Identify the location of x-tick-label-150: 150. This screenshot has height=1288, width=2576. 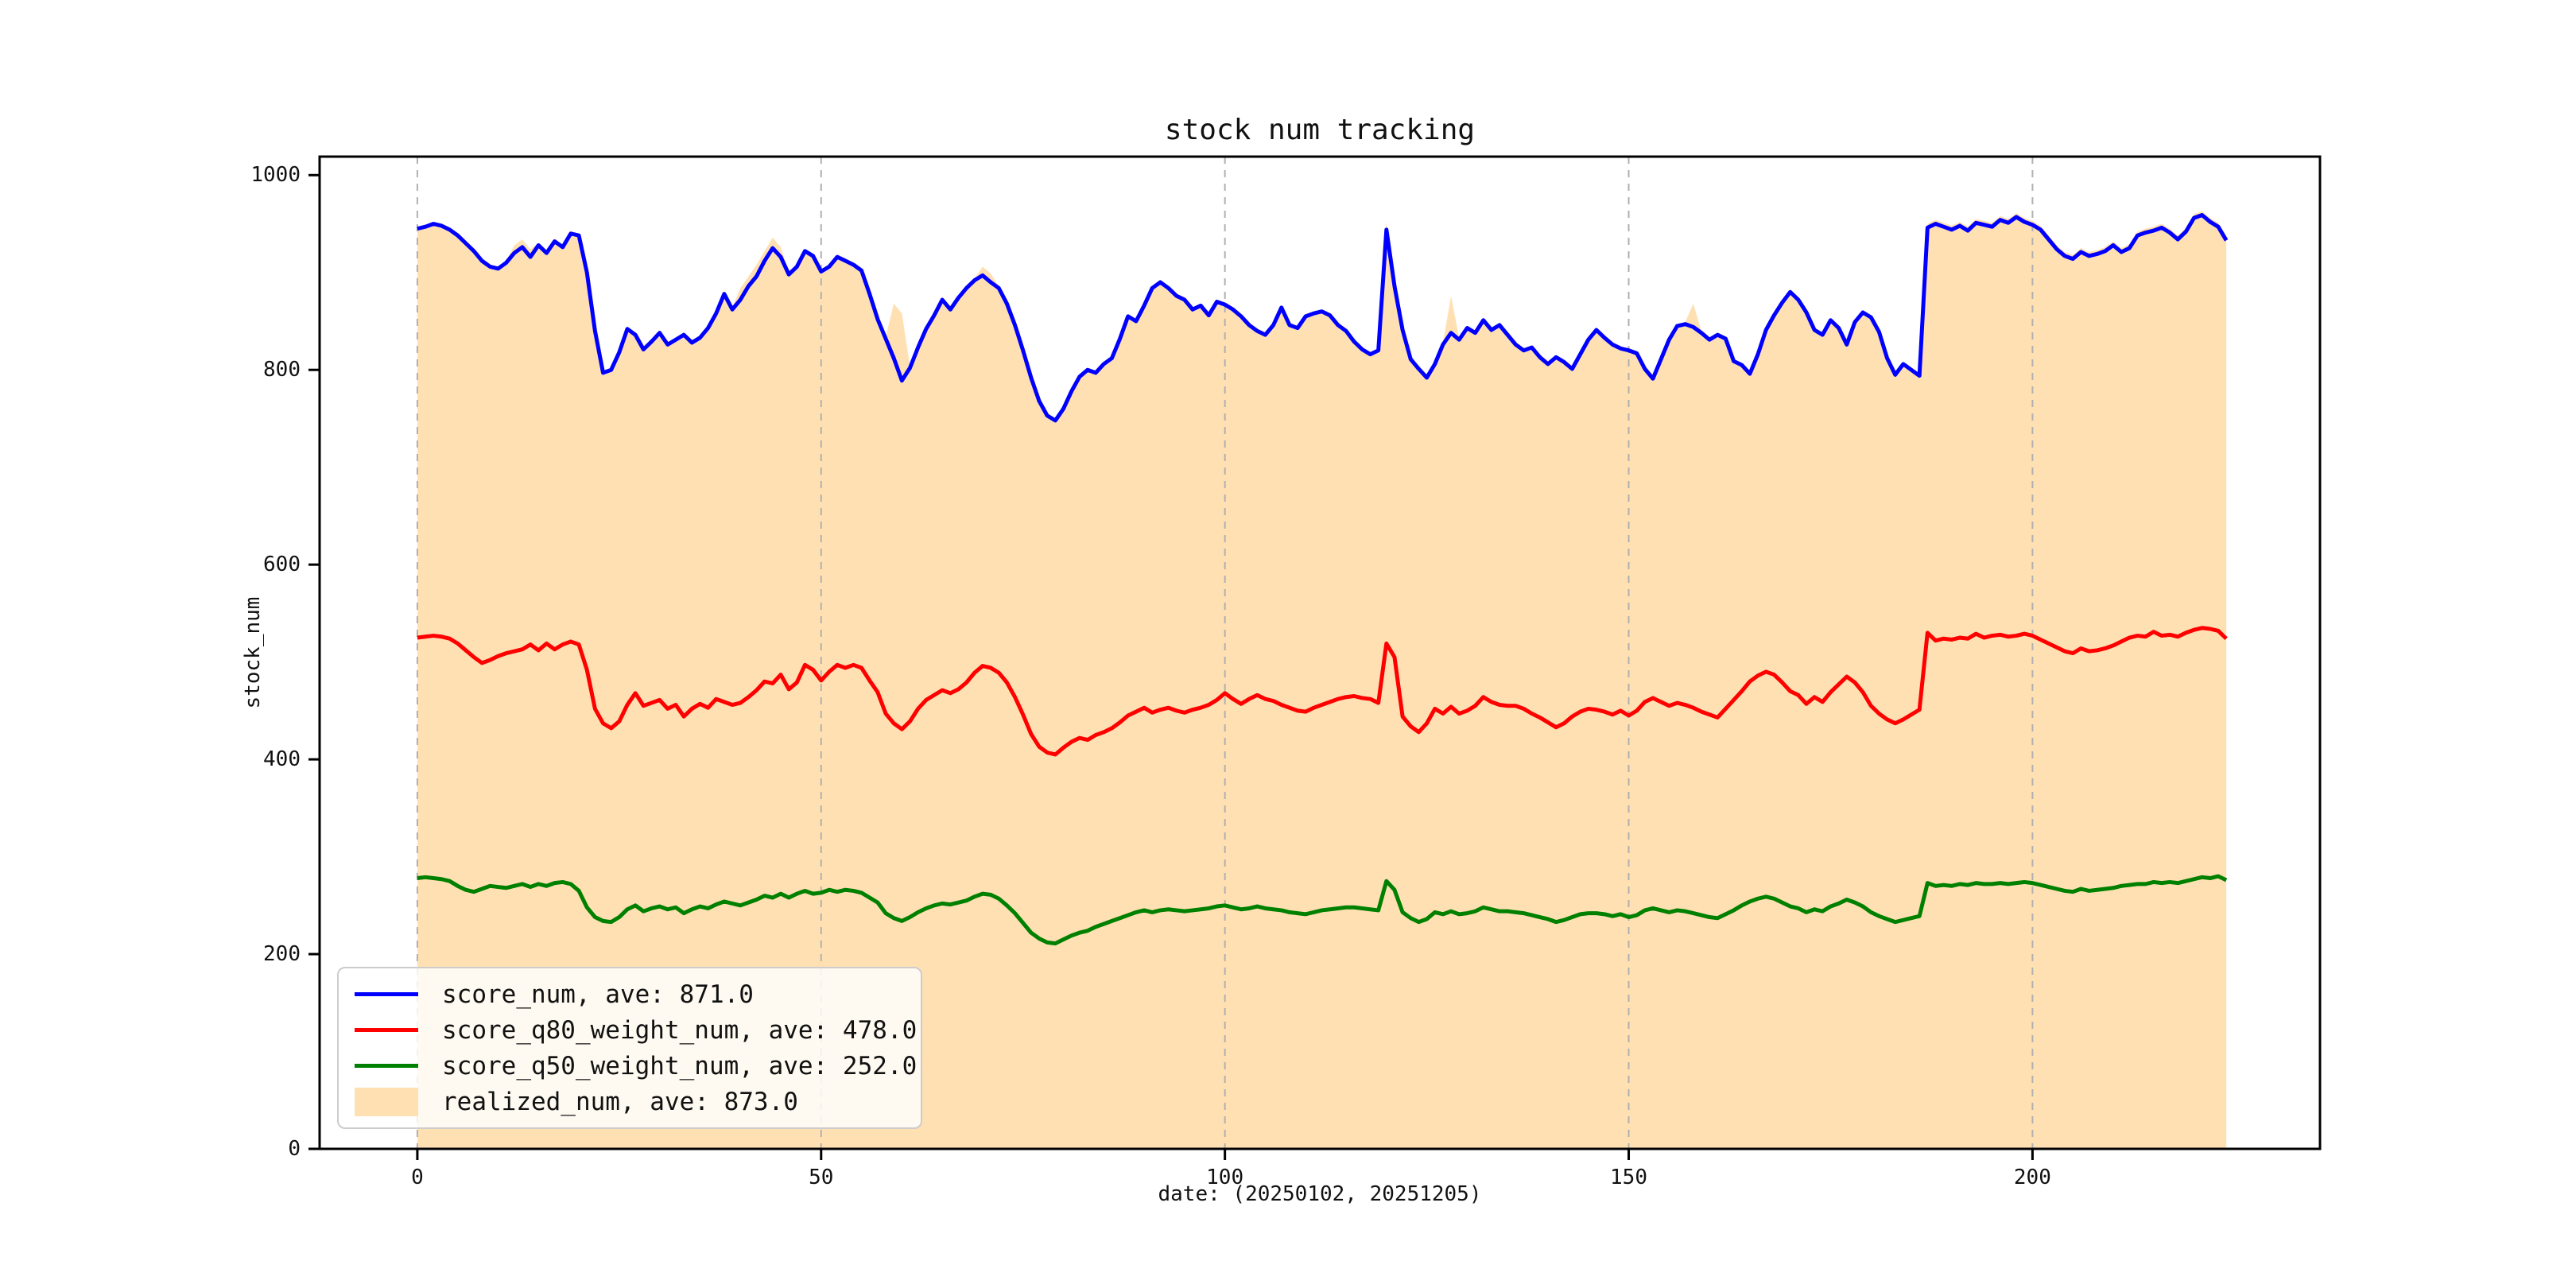
(1628, 1177).